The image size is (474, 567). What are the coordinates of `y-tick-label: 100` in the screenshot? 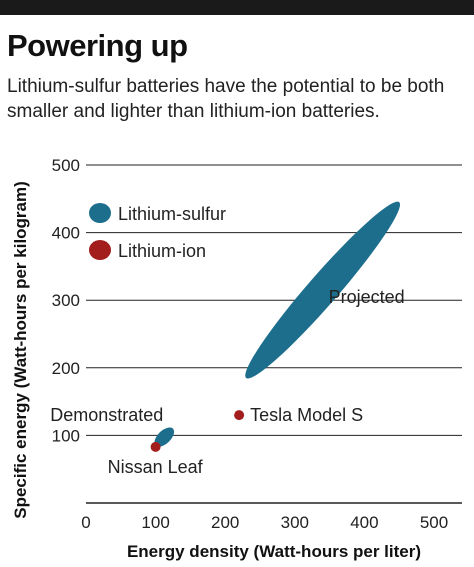 It's located at (66, 435).